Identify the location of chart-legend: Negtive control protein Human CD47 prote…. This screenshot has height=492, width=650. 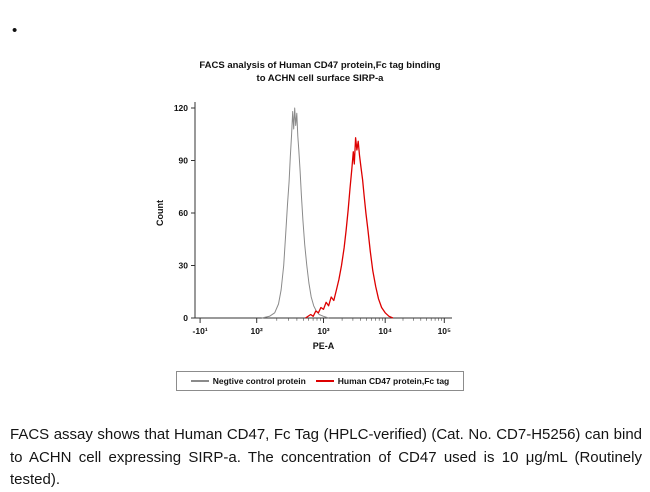
(320, 380).